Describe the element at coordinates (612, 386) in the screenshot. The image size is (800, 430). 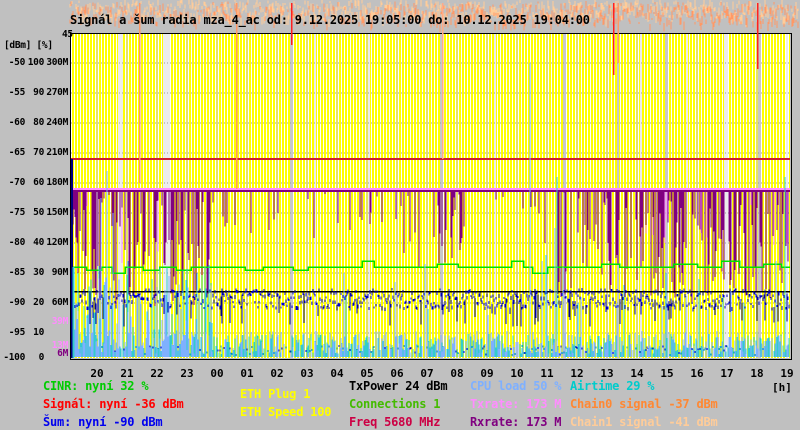
I see `legend-item: Airtime 29 %` at that location.